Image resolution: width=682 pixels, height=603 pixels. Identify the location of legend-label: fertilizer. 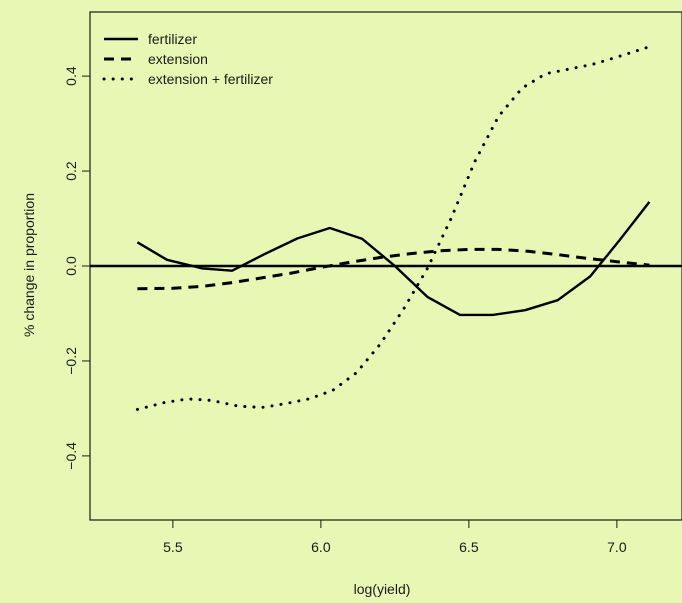
(172, 39).